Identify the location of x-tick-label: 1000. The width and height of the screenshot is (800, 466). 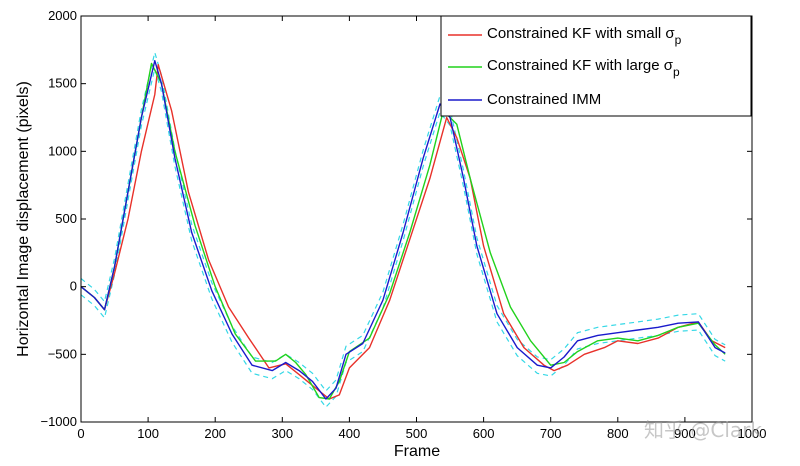
(752, 433).